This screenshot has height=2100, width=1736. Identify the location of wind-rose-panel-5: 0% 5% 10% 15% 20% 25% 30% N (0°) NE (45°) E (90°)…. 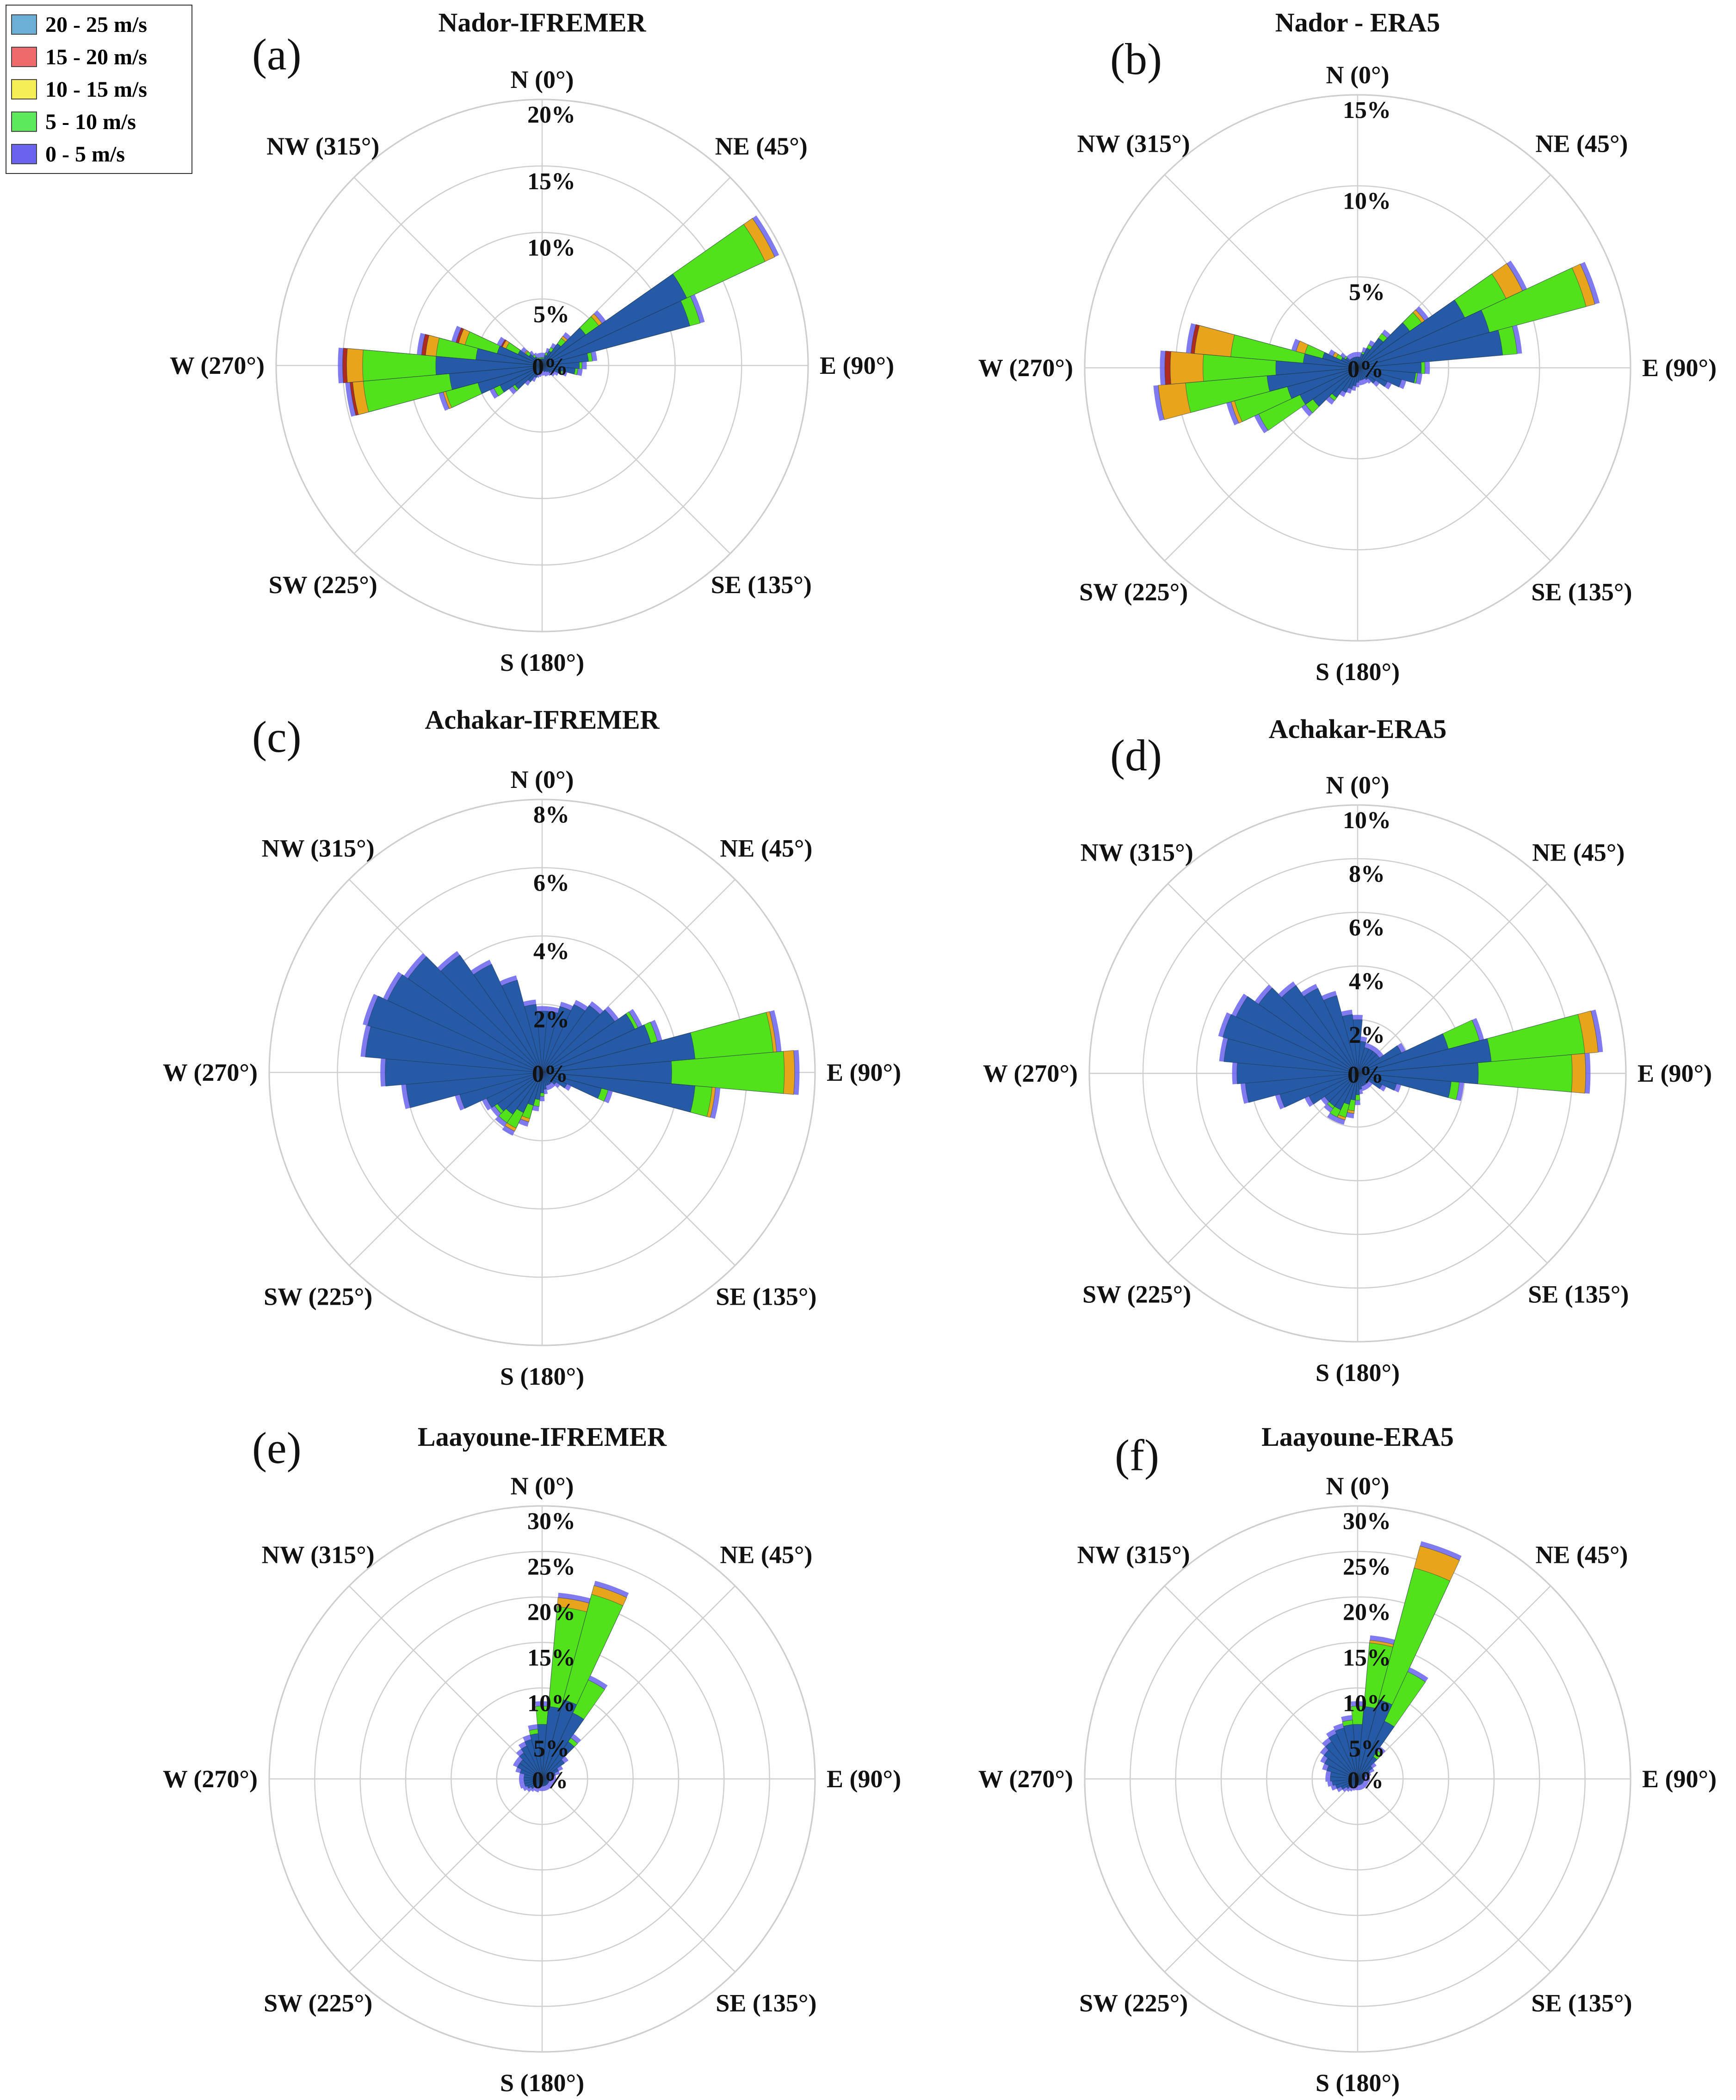
(532, 1759).